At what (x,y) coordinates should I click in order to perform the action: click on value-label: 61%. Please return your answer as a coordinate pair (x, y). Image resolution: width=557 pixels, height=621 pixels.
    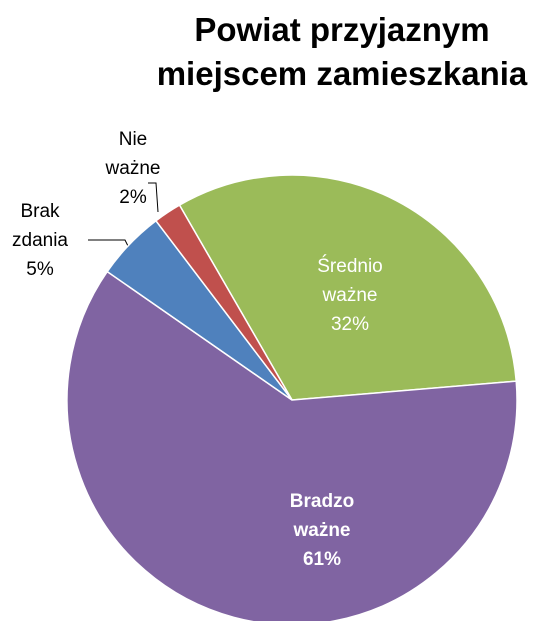
    Looking at the image, I should click on (322, 559).